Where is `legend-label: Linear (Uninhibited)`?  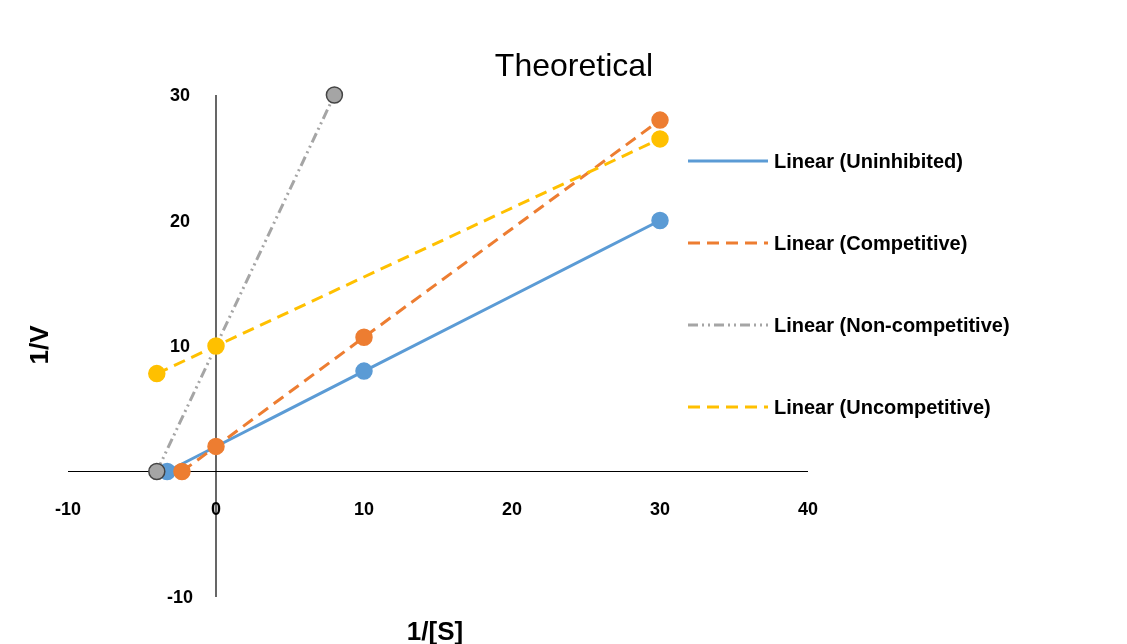
legend-label: Linear (Uninhibited) is located at coordinates (868, 161).